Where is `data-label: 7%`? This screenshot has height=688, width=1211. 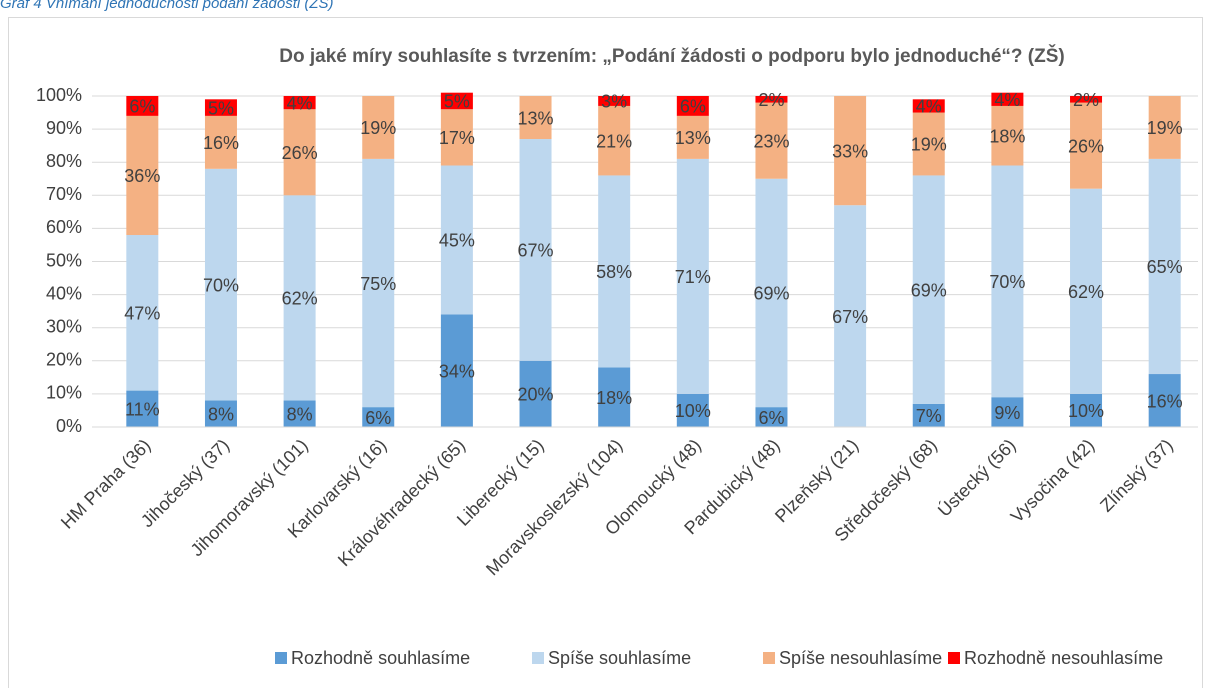
data-label: 7% is located at coordinates (929, 416).